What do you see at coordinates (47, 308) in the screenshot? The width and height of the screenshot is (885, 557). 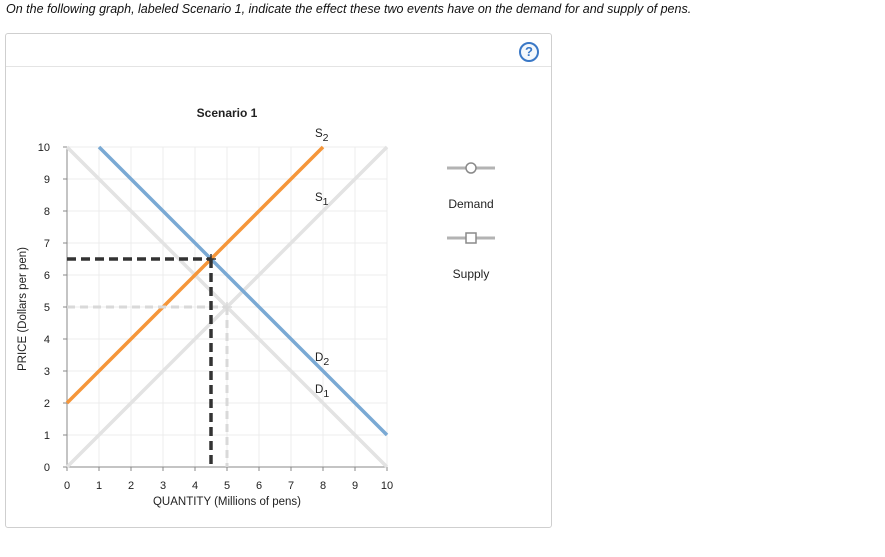 I see `y-tick-label: 5` at bounding box center [47, 308].